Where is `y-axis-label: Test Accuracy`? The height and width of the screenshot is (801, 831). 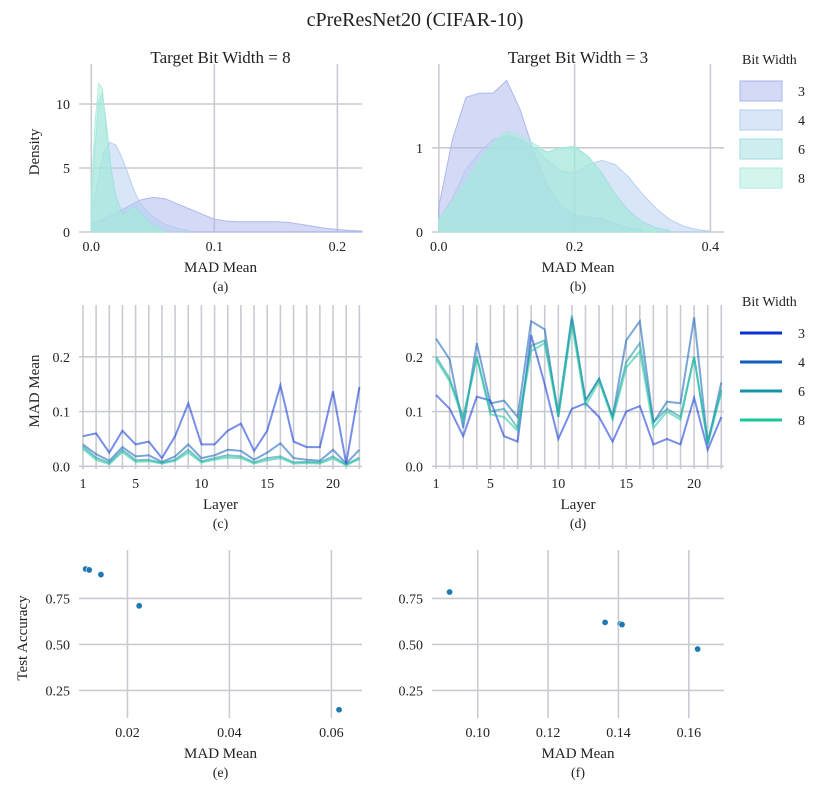
y-axis-label: Test Accuracy is located at coordinates (23, 638).